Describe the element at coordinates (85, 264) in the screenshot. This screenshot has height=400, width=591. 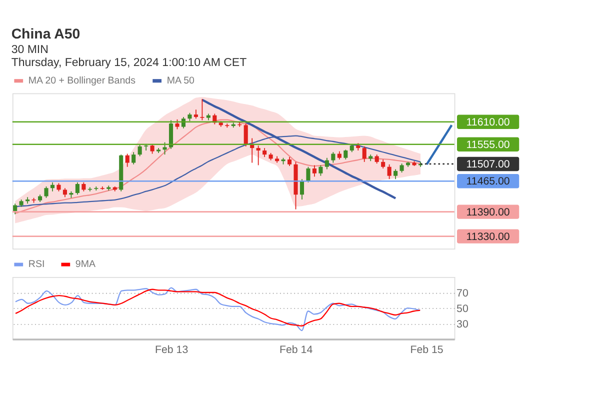
I see `legend-label: 9MA` at that location.